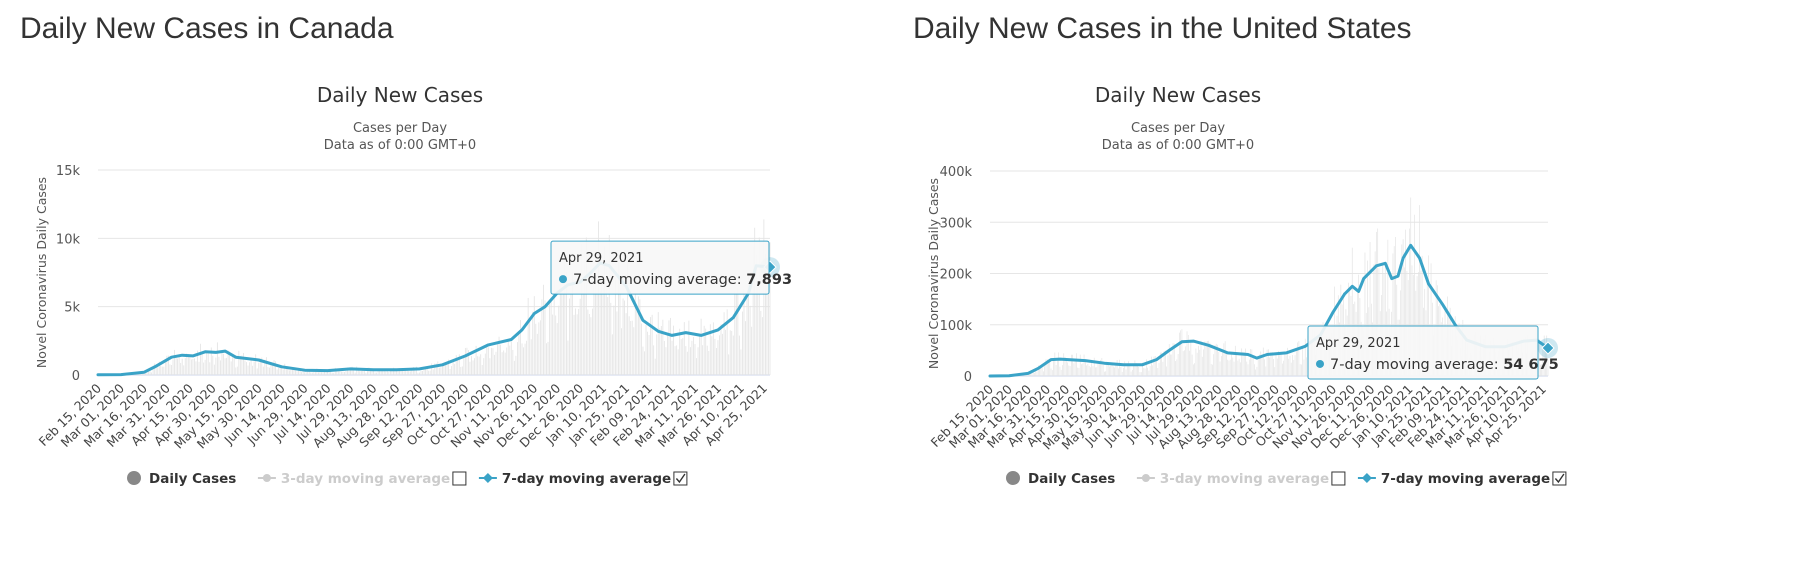 This screenshot has width=1800, height=570. Describe the element at coordinates (1162, 28) in the screenshot. I see `panel-heading: Daily New Cases in the United States` at that location.